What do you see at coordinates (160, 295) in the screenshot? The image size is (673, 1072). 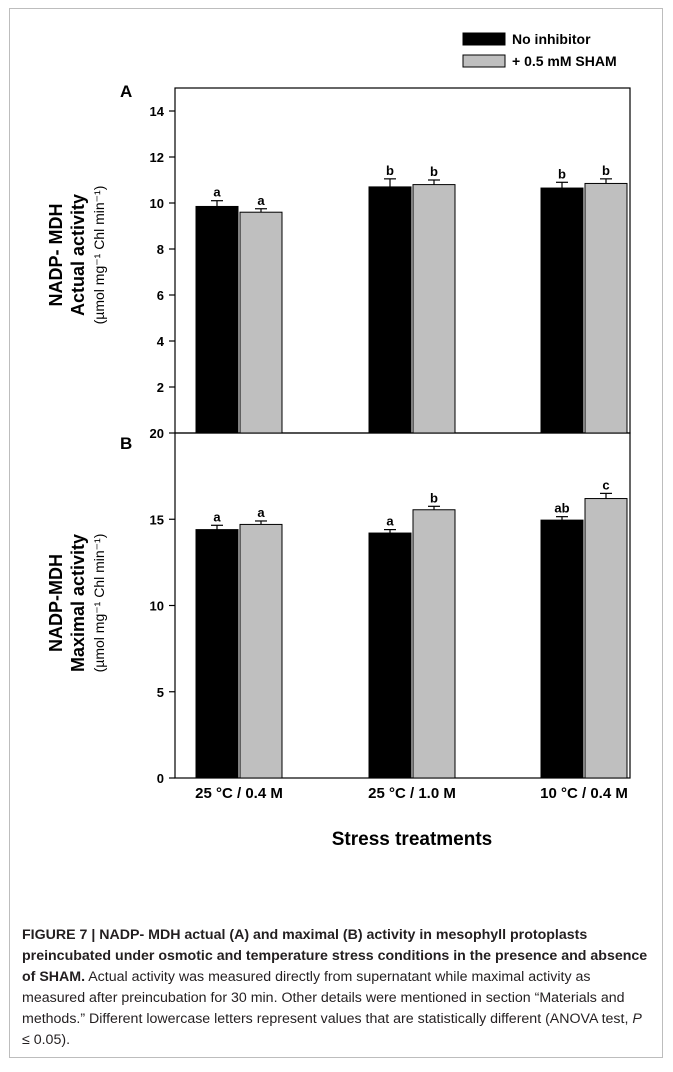 I see `panel-a-ytick-label: 6` at bounding box center [160, 295].